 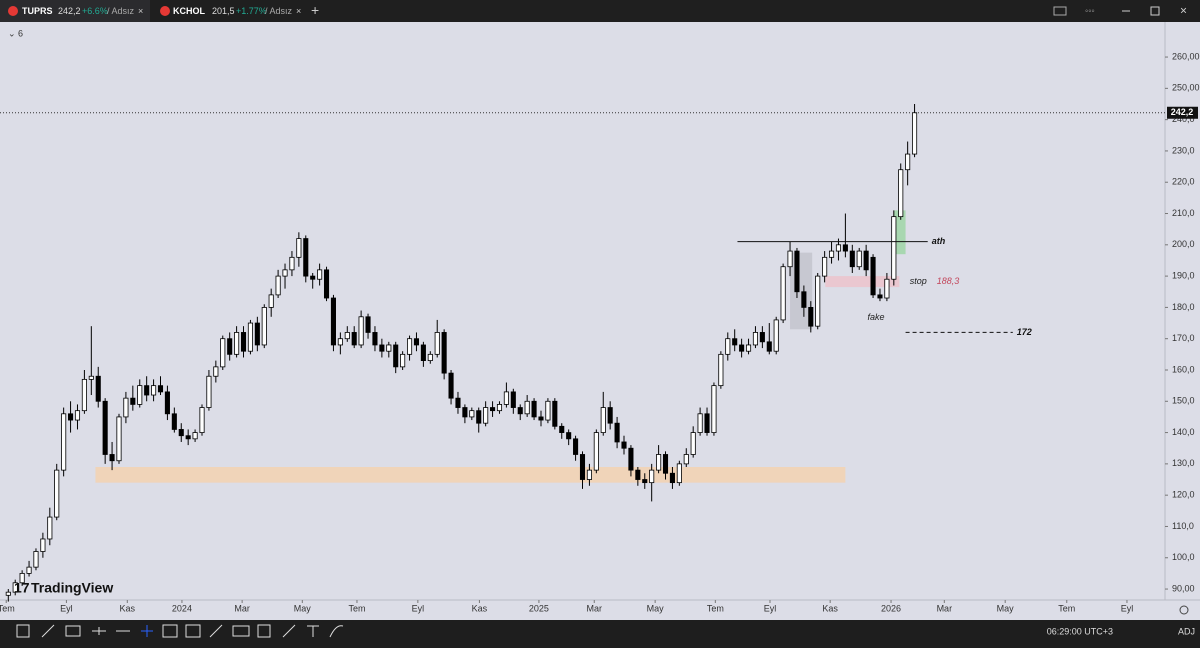 I want to click on tool-brush, so click(x=216, y=631).